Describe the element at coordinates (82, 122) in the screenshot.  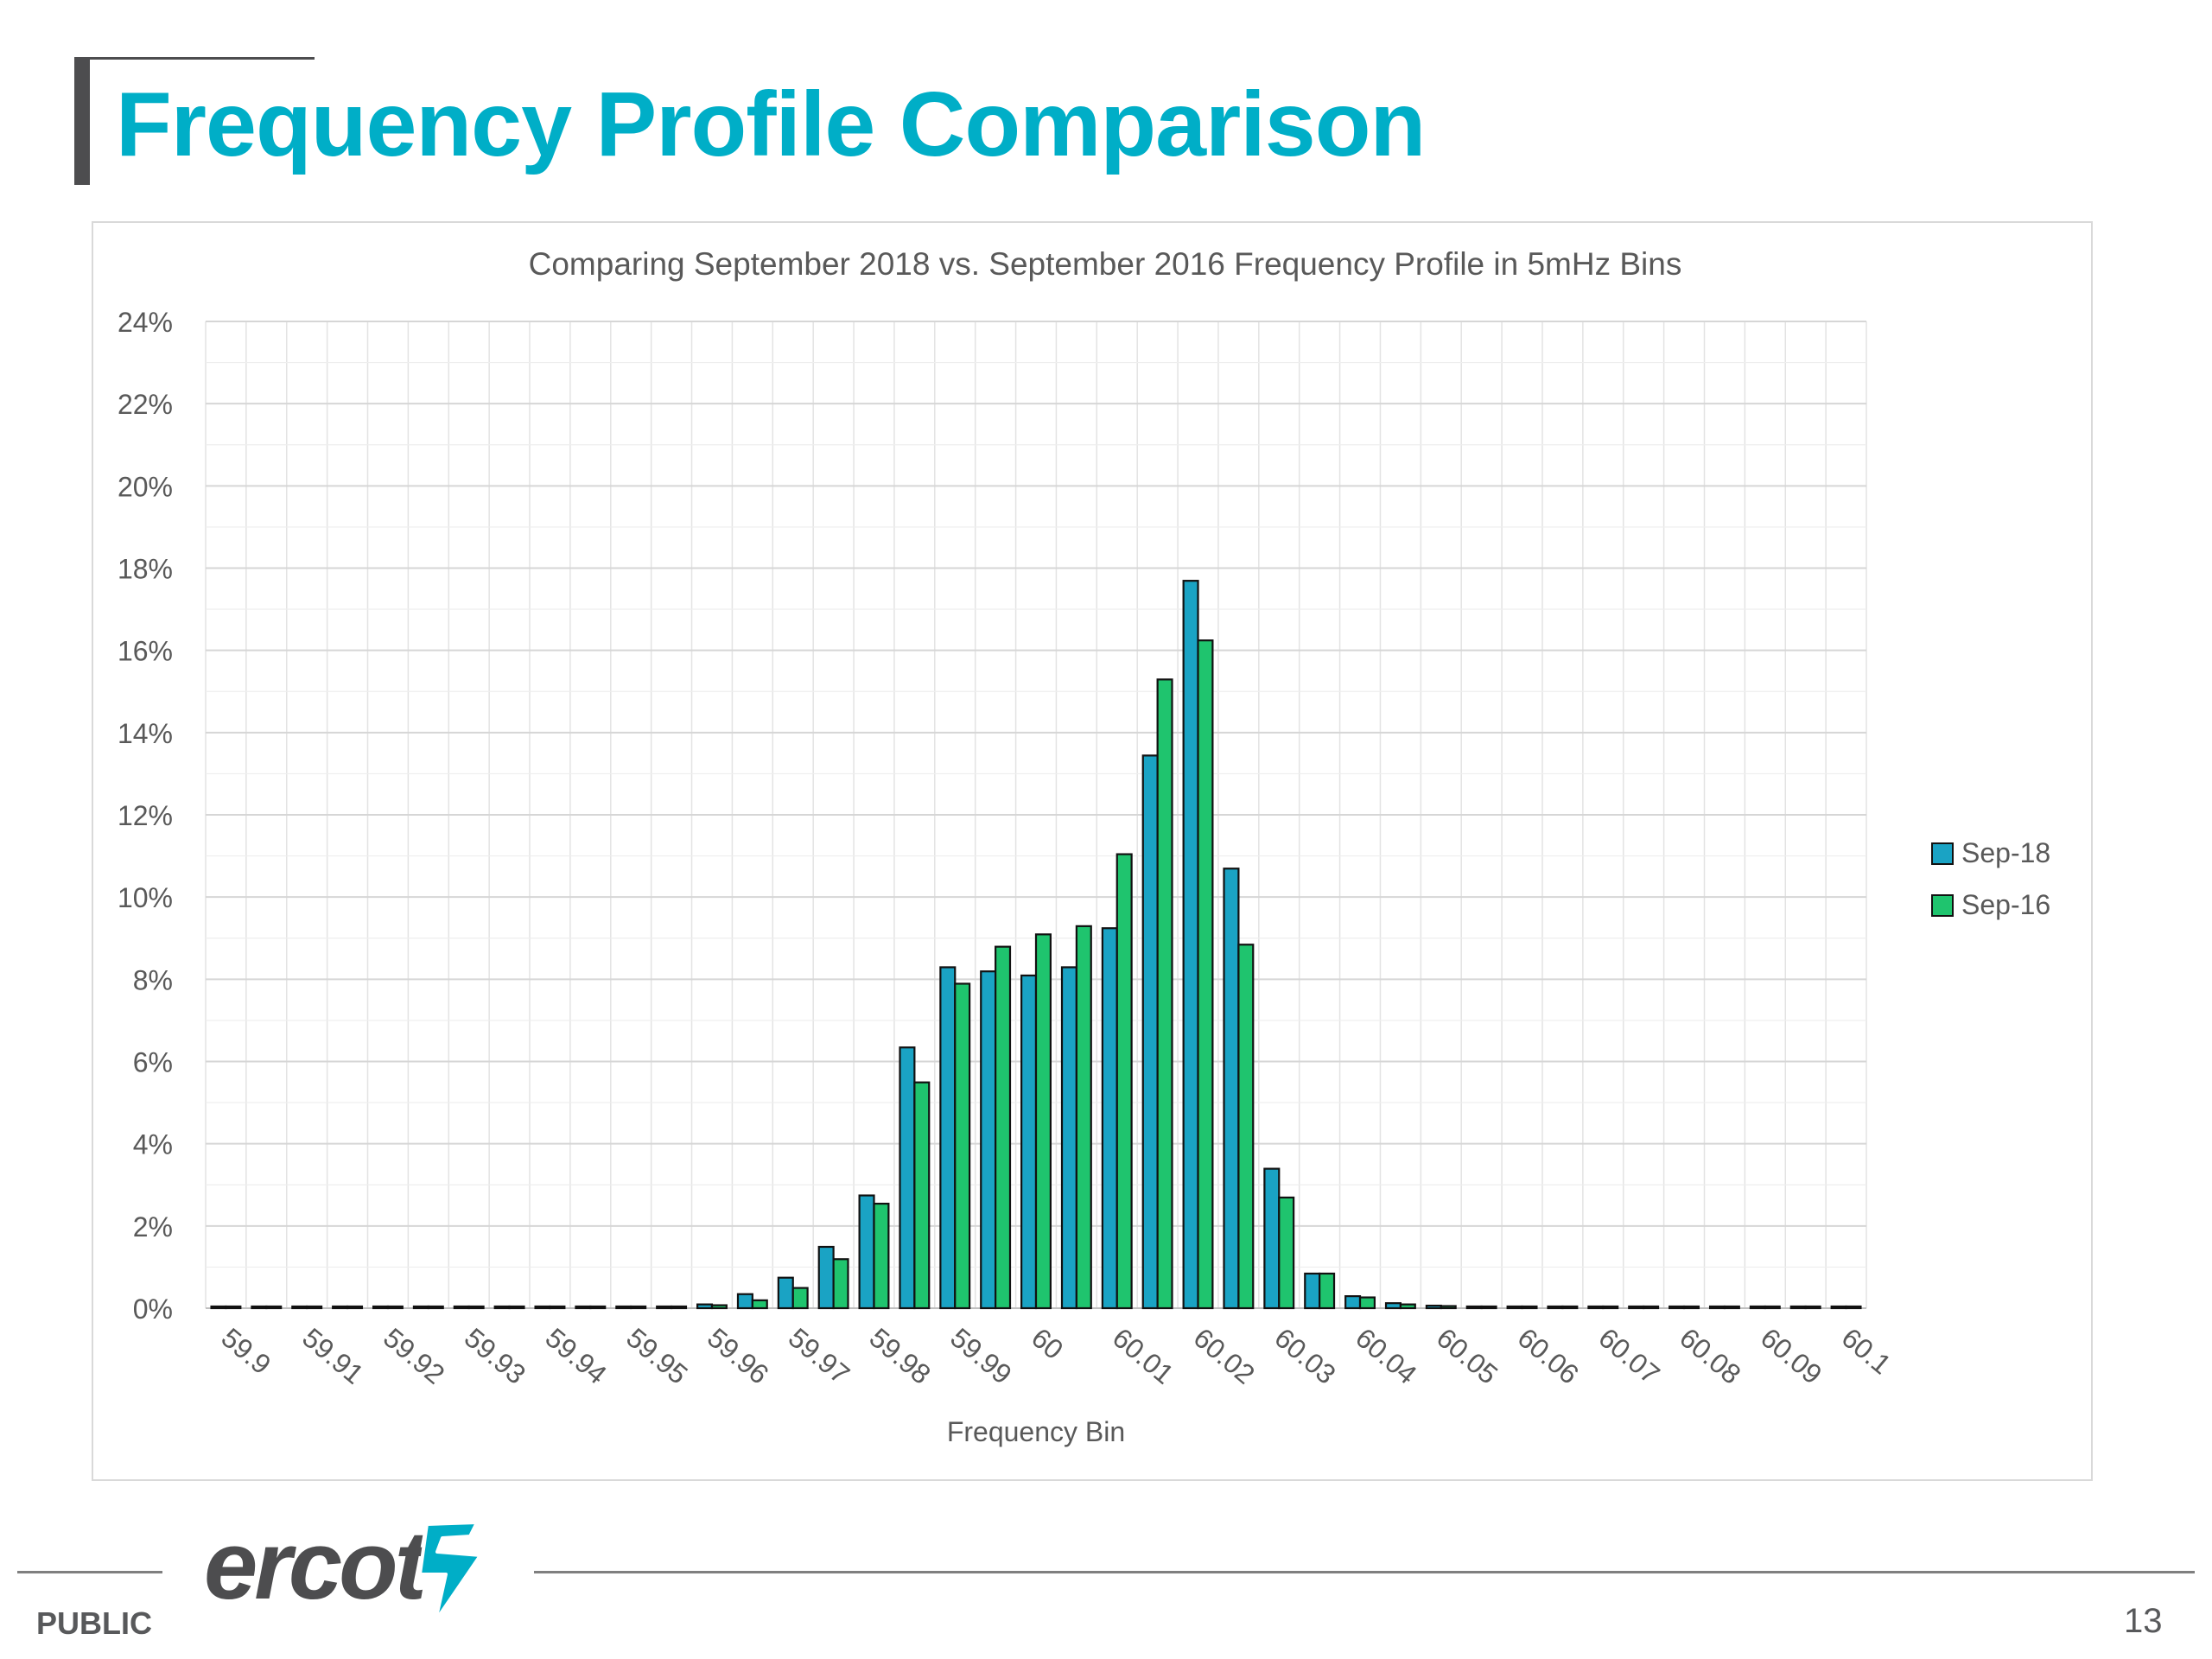
I see `title-accent-bar` at that location.